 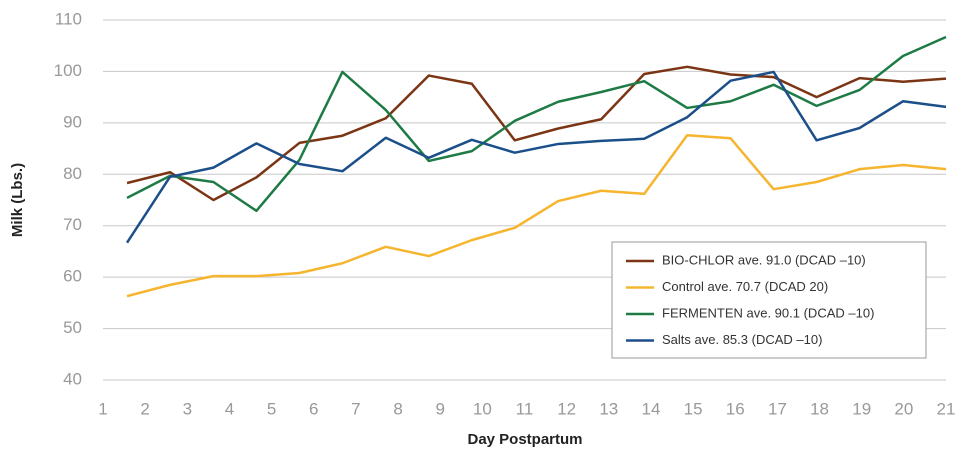 I want to click on x-tick-label: 6, so click(x=313, y=408).